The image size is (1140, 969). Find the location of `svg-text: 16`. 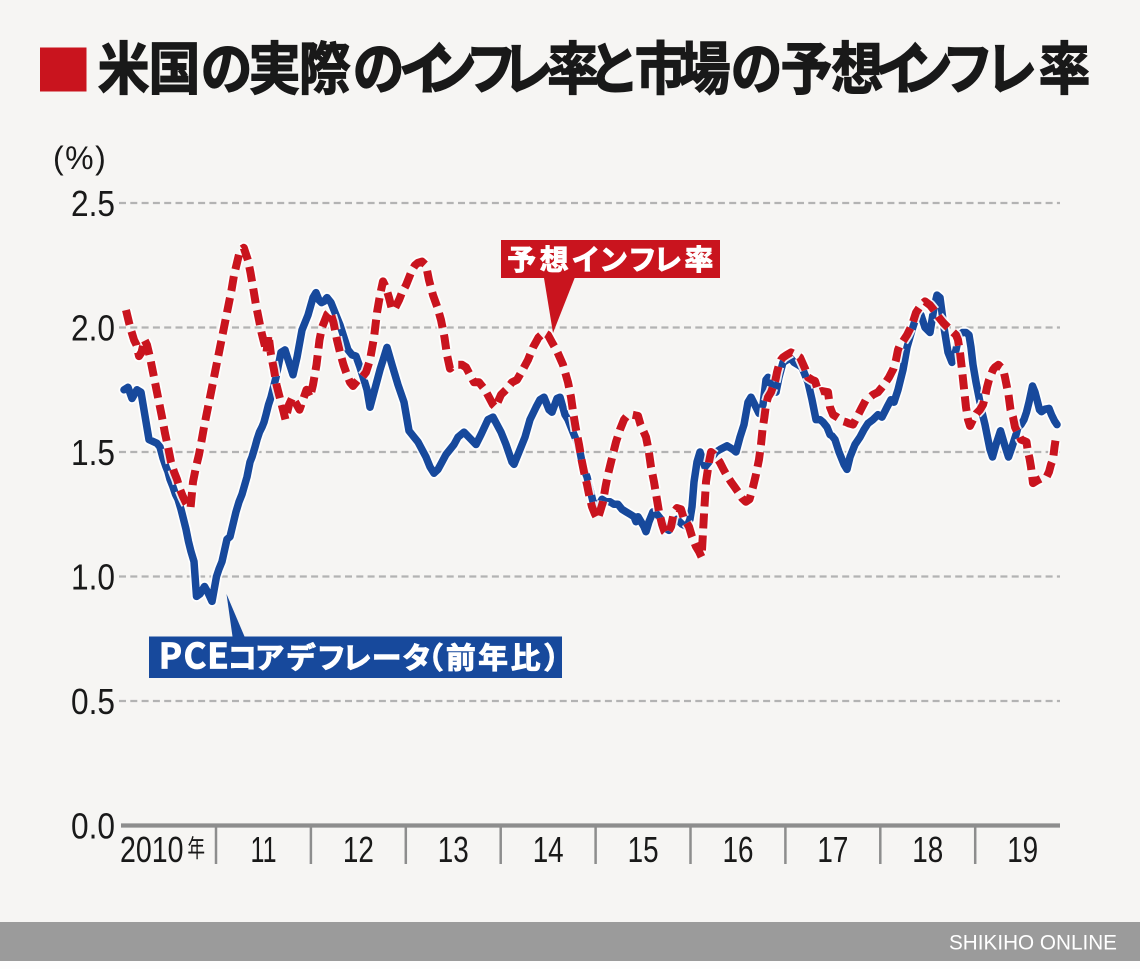

svg-text: 16 is located at coordinates (738, 849).